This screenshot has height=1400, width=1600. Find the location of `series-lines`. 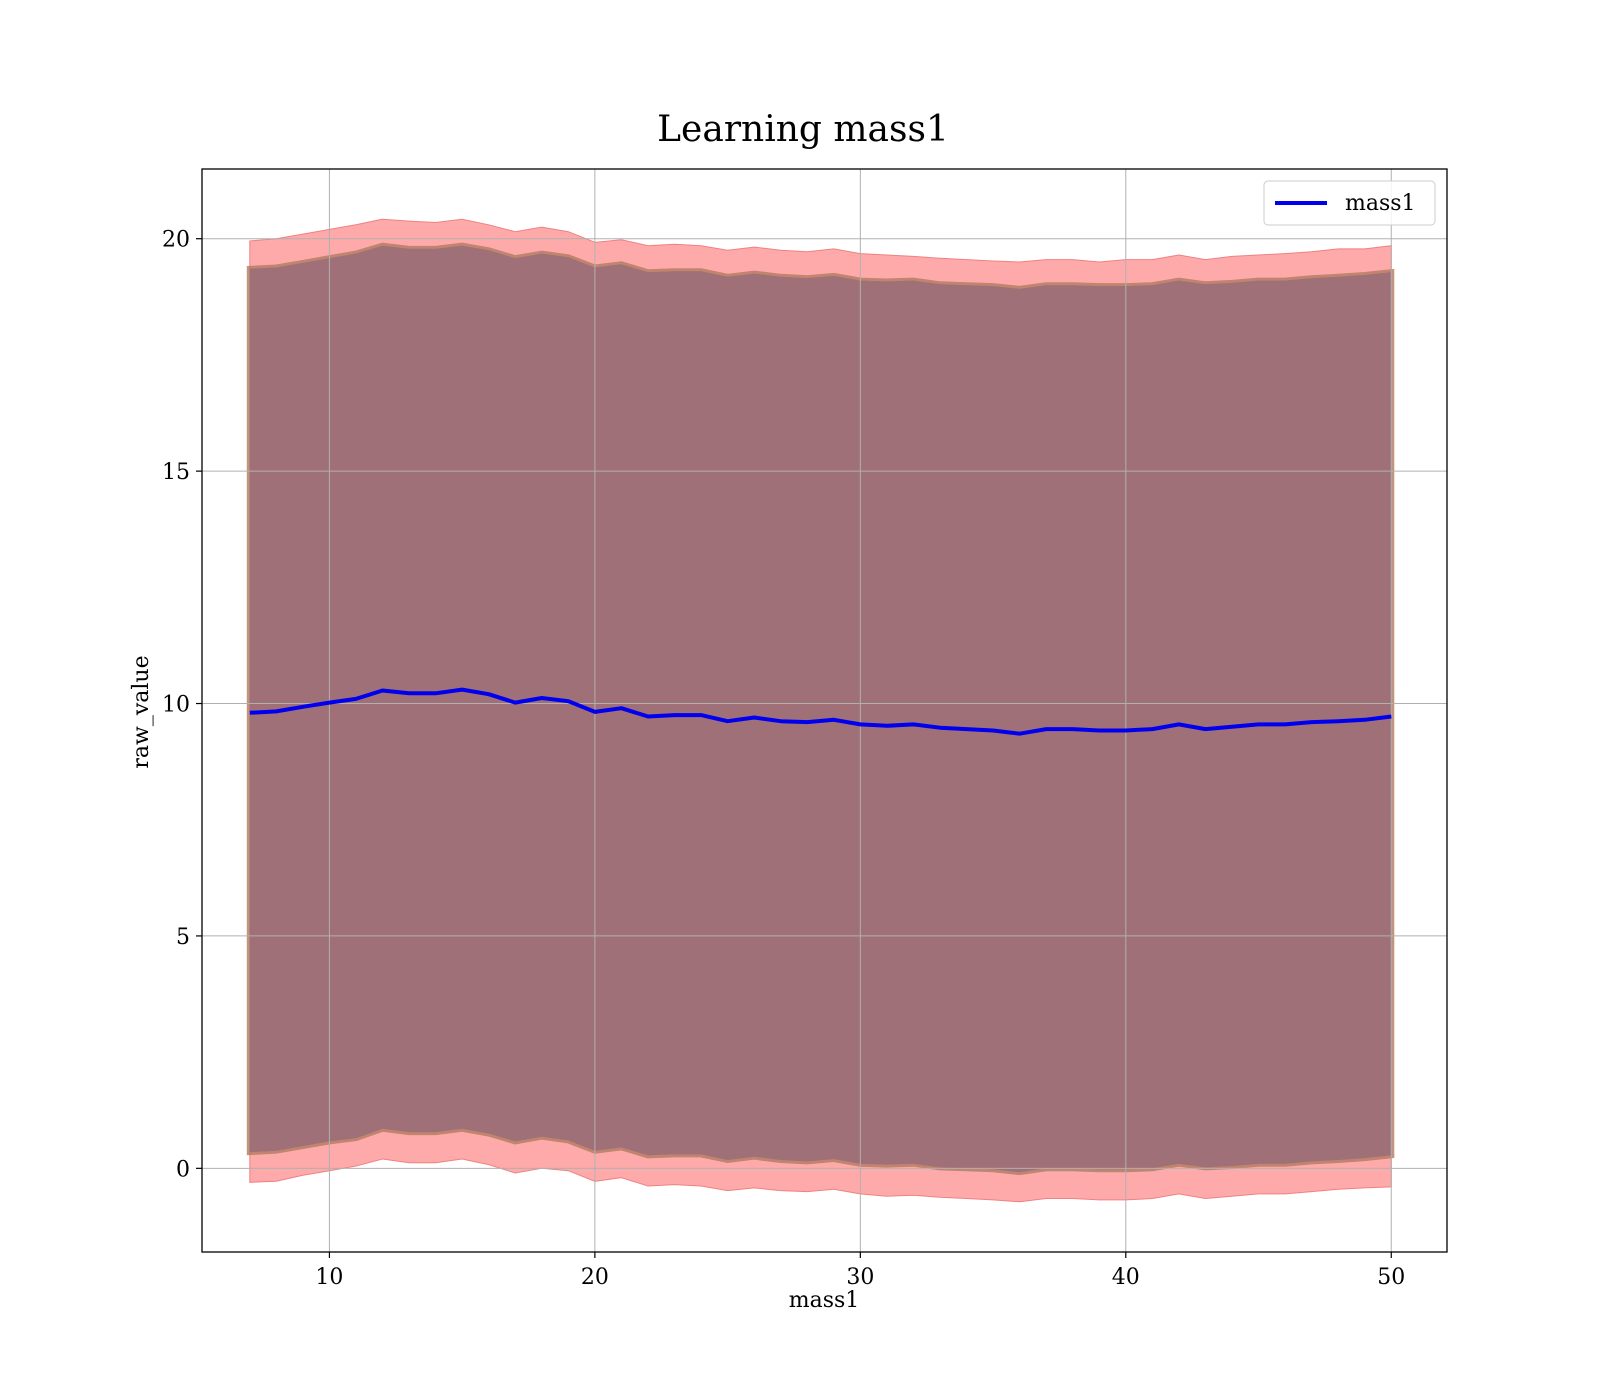

series-lines is located at coordinates (820, 711).